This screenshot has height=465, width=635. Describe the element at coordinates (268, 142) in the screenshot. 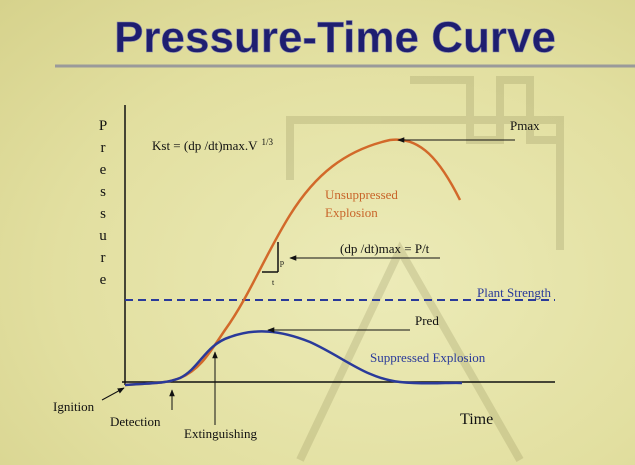

I see `formula-superscript: 1/3` at that location.